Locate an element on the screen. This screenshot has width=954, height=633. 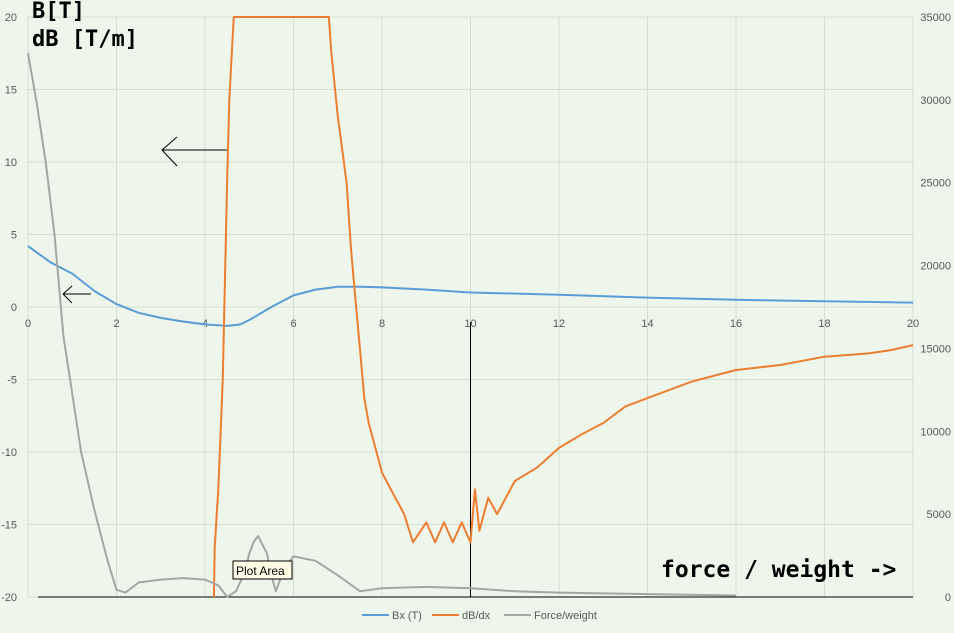
right-tick-label: 10000 is located at coordinates (935, 432).